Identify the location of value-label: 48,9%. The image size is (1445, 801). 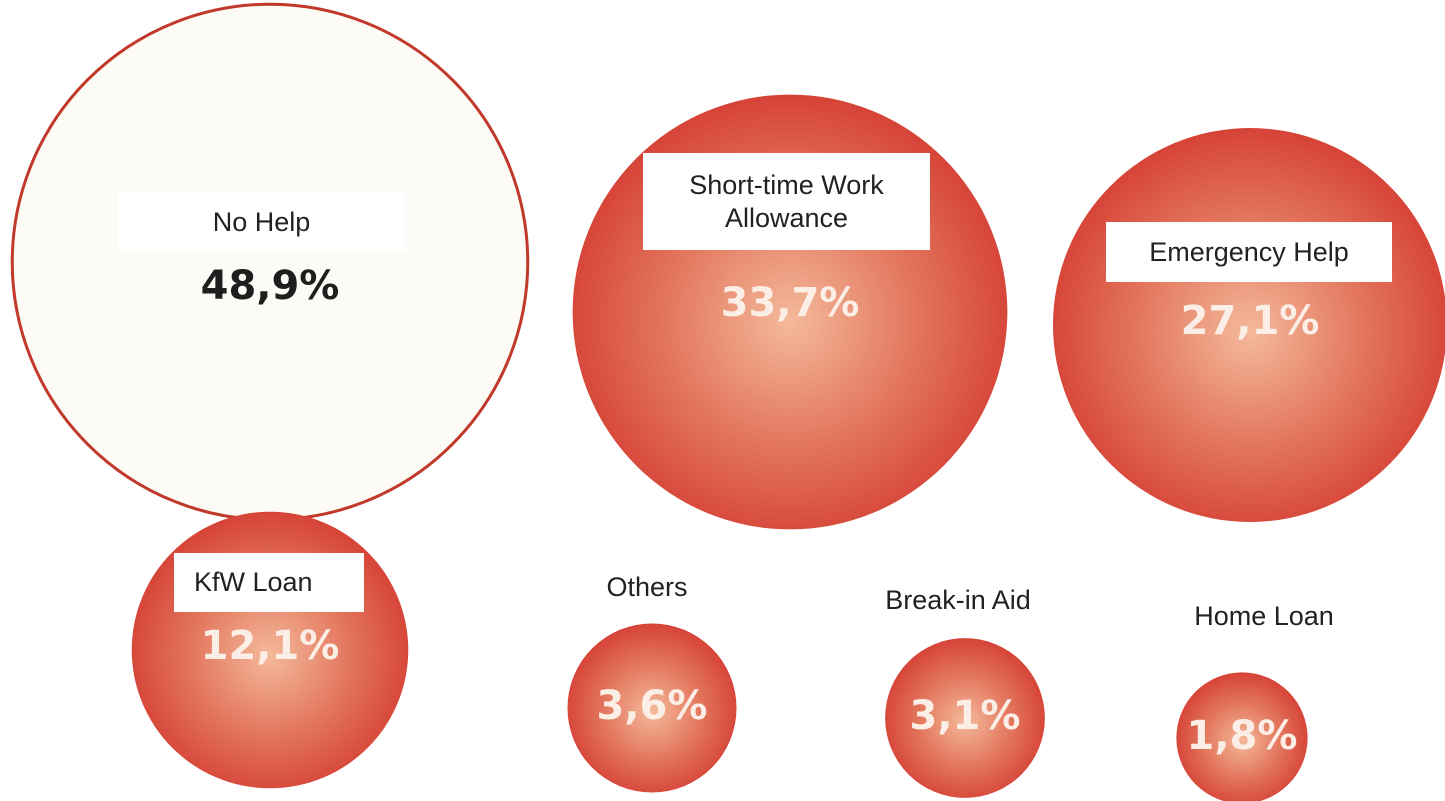
(270, 286).